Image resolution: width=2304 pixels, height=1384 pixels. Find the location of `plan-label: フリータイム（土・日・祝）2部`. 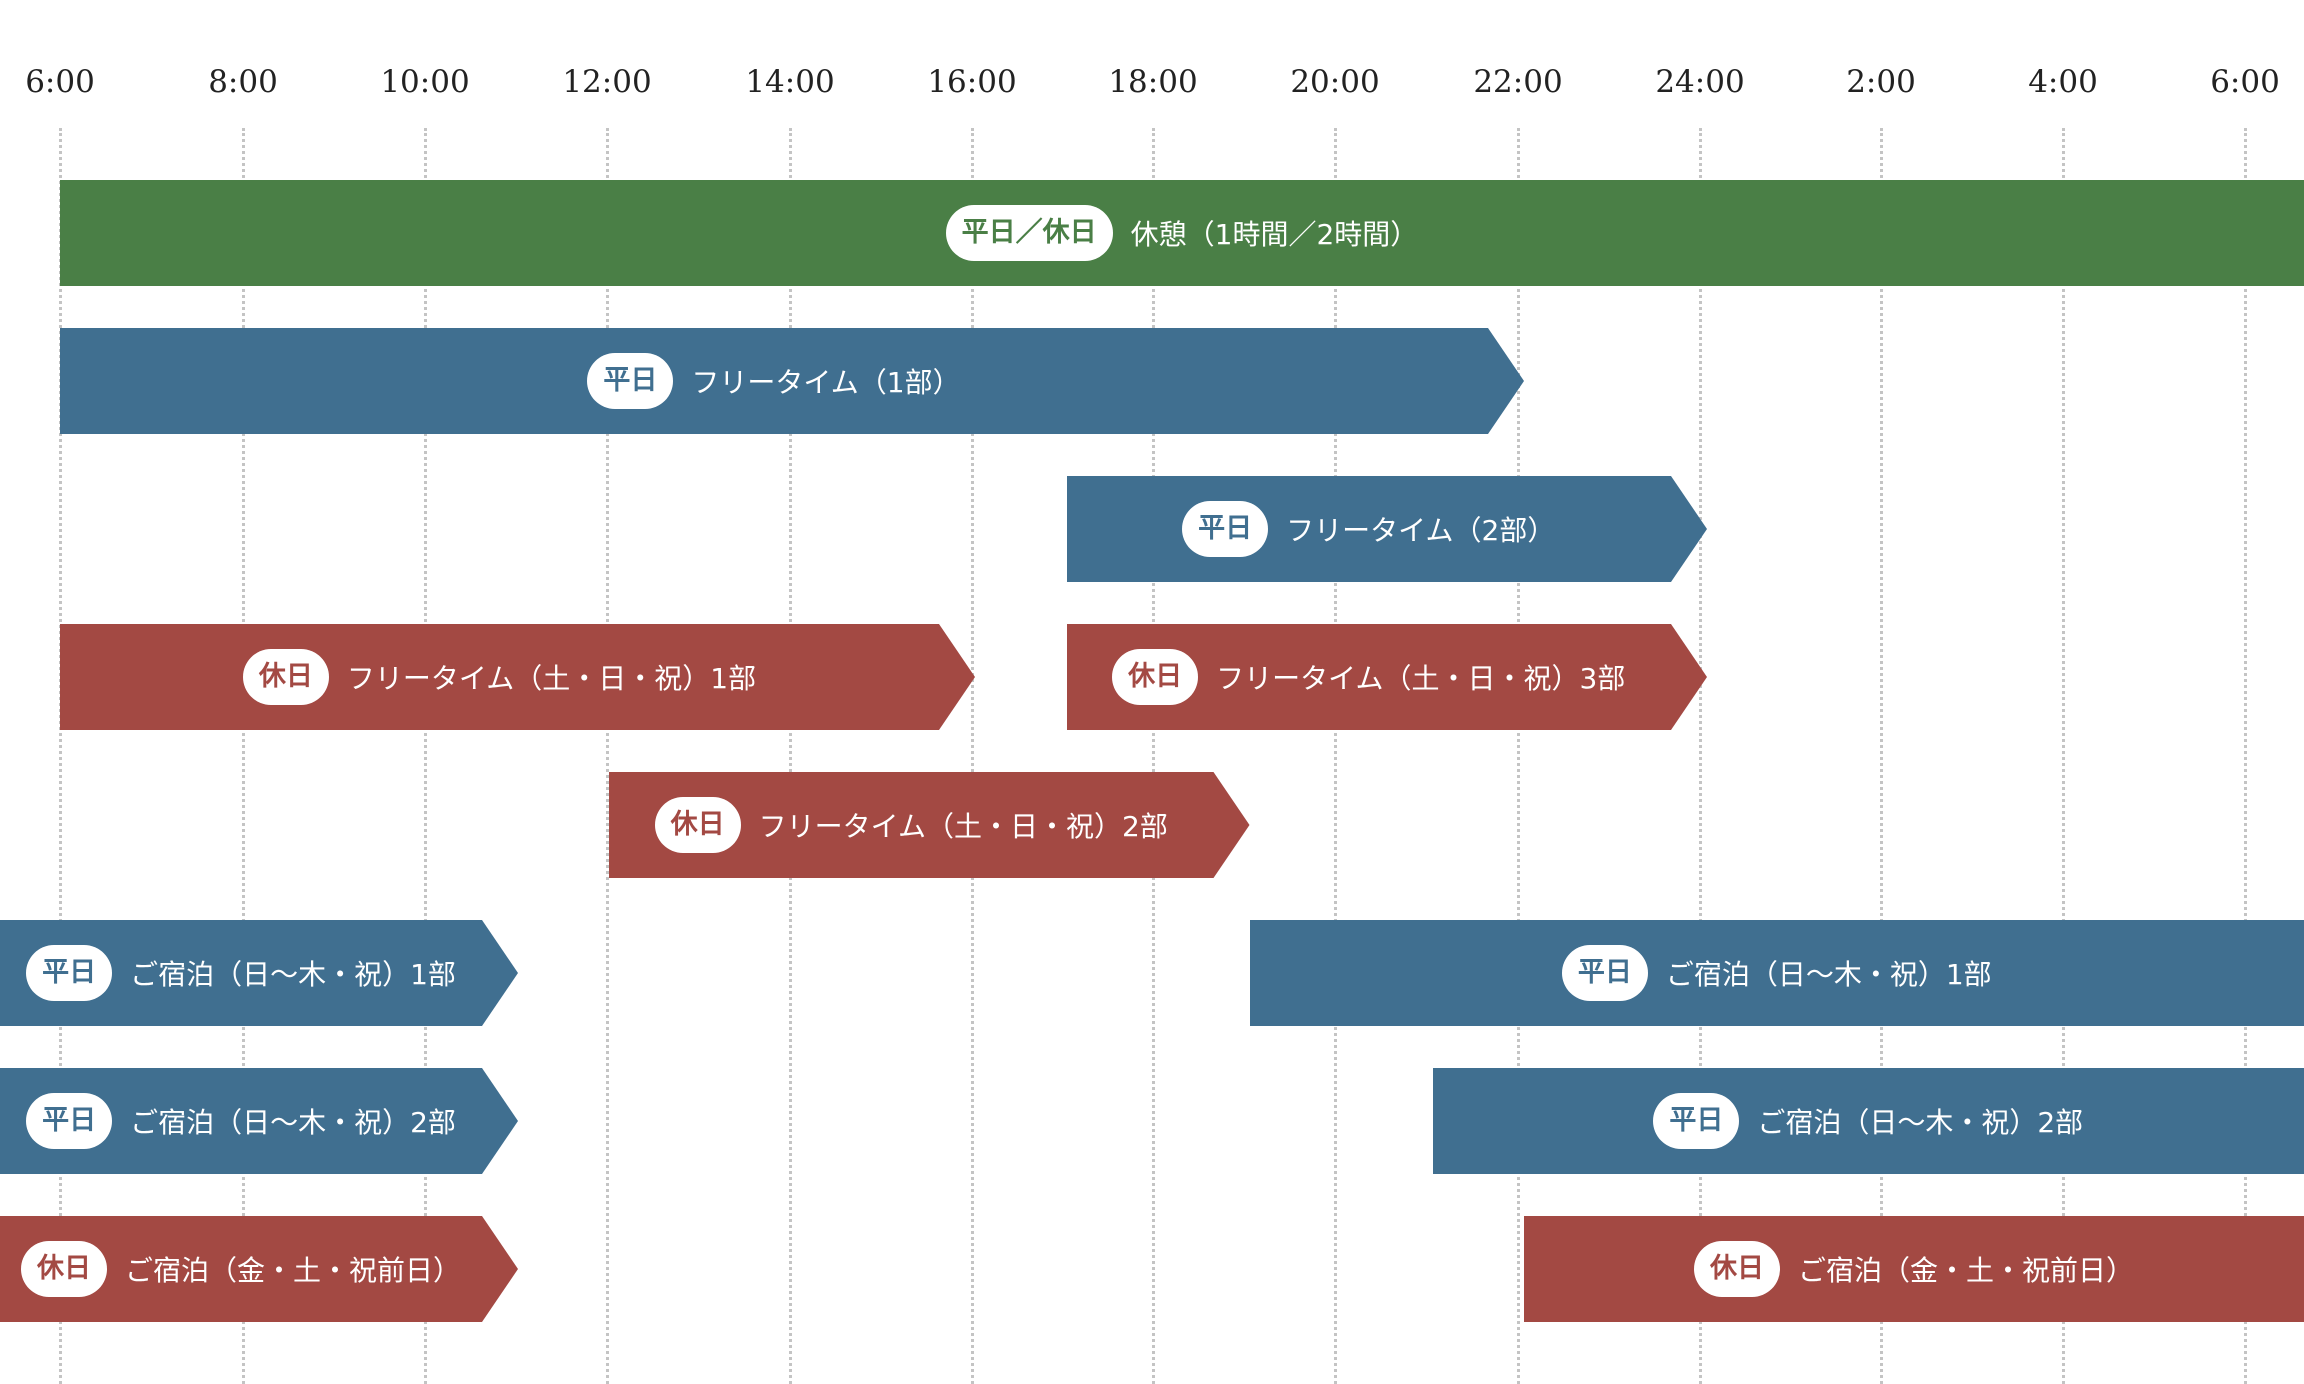

plan-label: フリータイム（土・日・祝）2部 is located at coordinates (963, 826).